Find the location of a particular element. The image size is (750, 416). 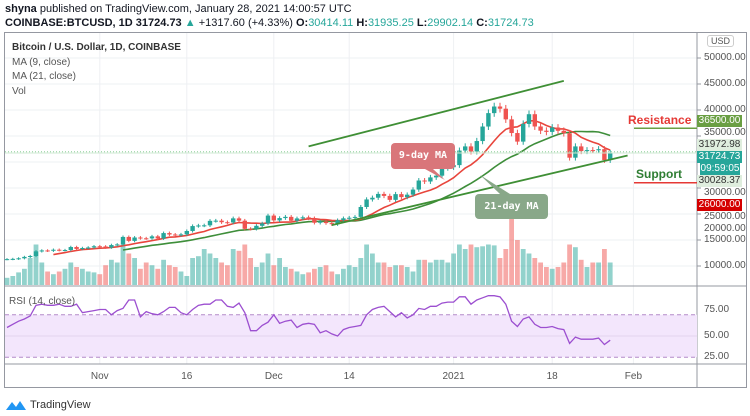

low-price-label: 30028.37 is located at coordinates (719, 181).